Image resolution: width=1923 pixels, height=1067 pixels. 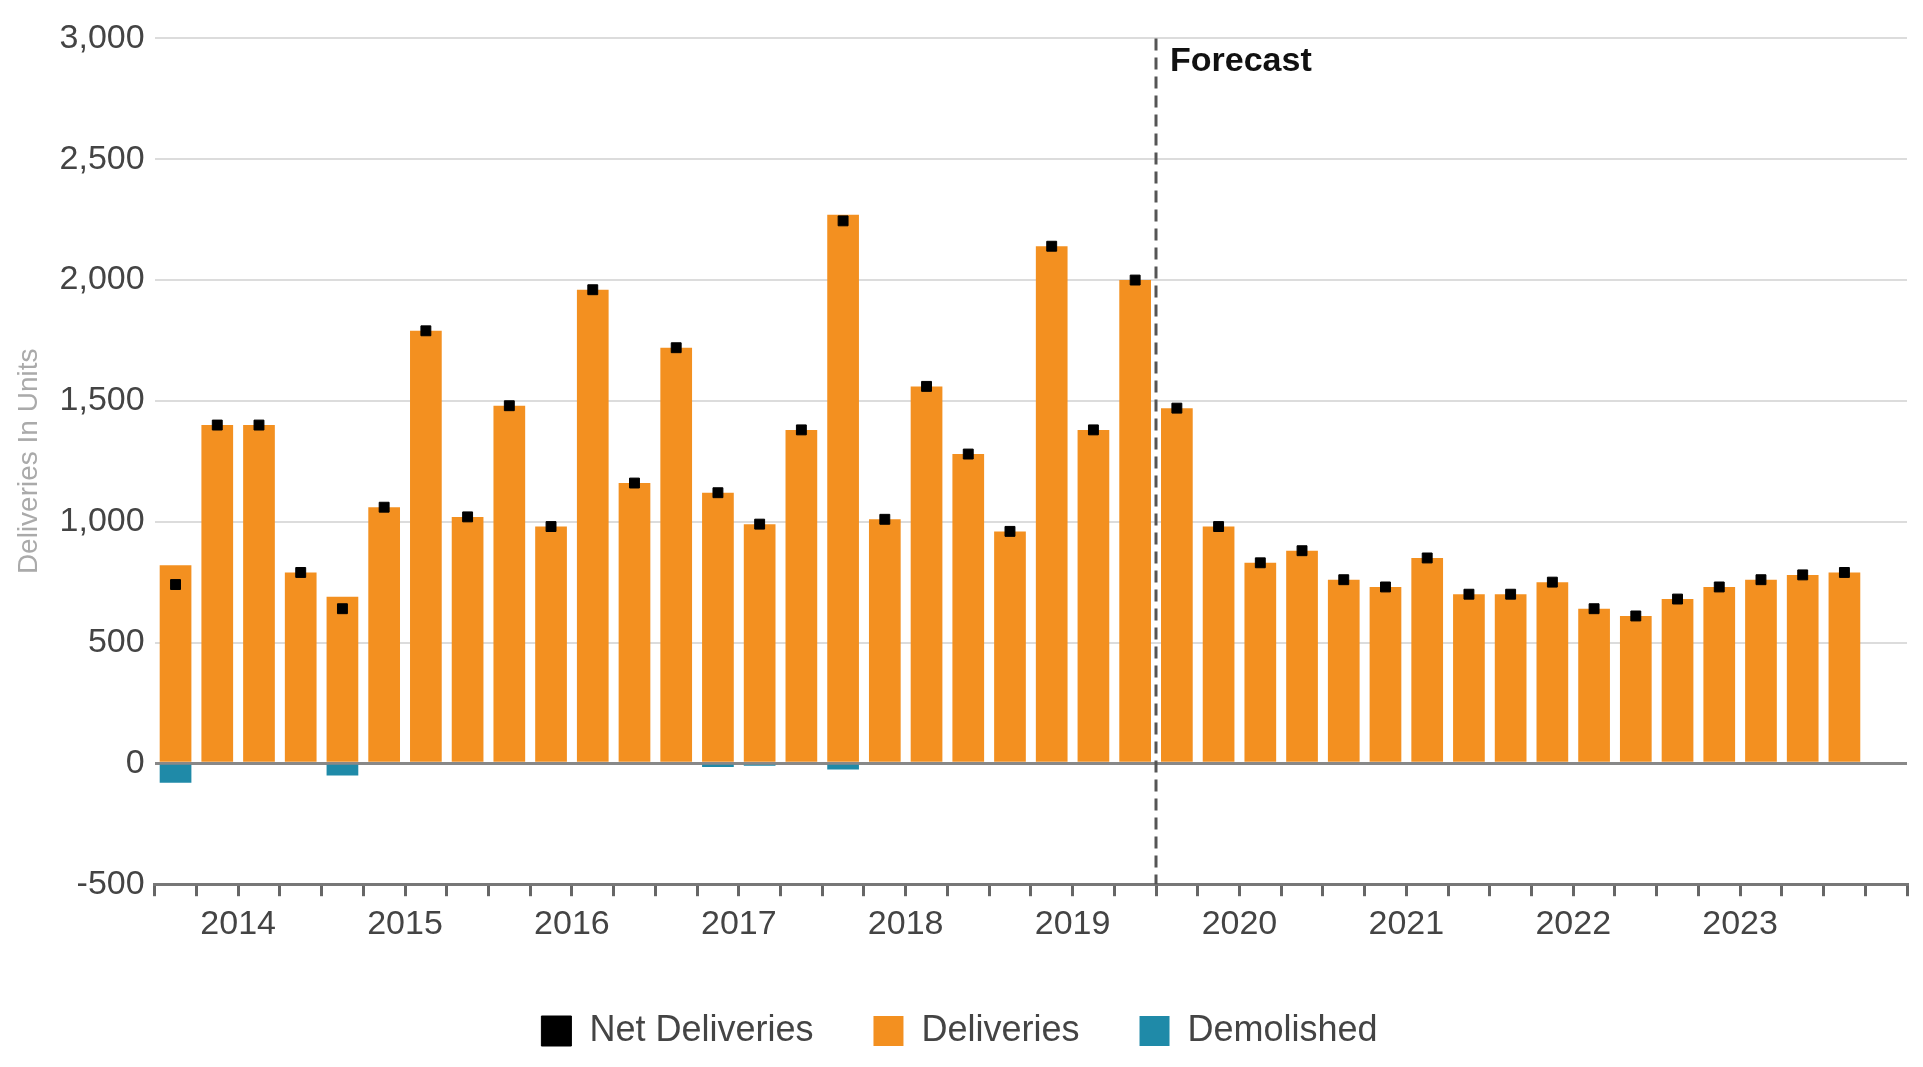 What do you see at coordinates (1282, 1028) in the screenshot?
I see `legend-label: Demolished` at bounding box center [1282, 1028].